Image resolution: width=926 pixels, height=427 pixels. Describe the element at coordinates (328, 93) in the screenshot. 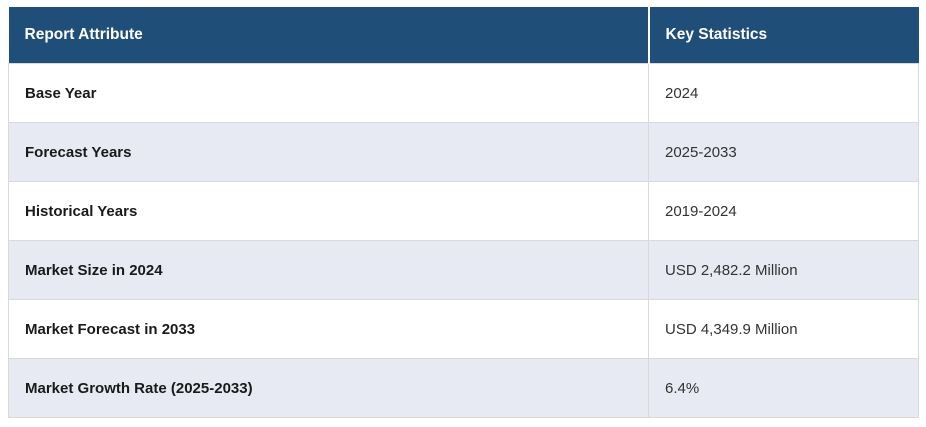

I see `attribute-cell: Base Year` at that location.